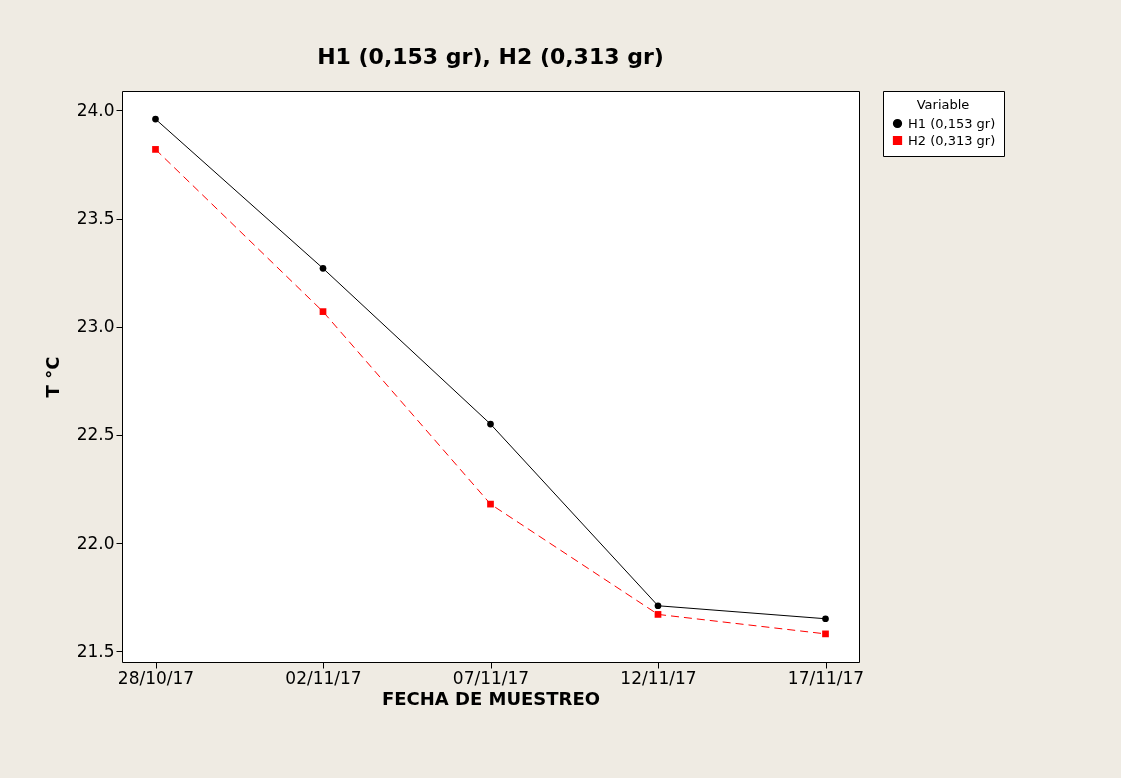 The image size is (1121, 778). Describe the element at coordinates (95, 542) in the screenshot. I see `y-tick-label: 22.0` at that location.